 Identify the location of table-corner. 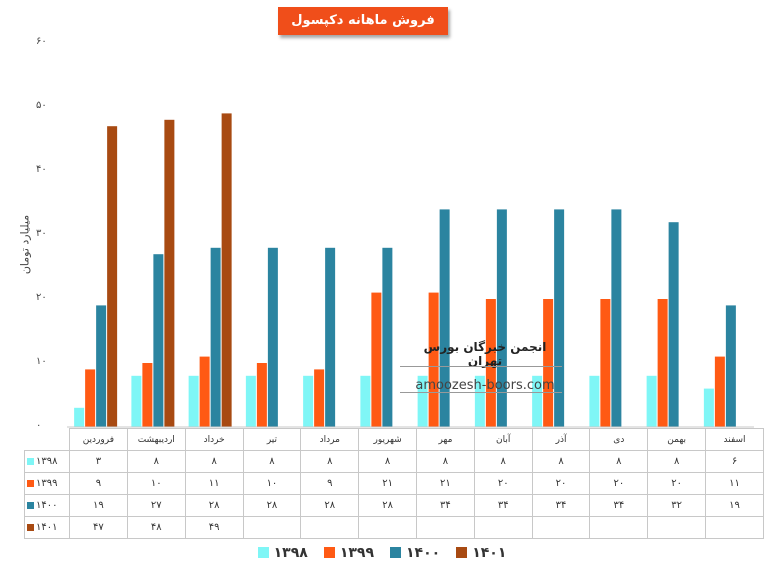
(47, 440).